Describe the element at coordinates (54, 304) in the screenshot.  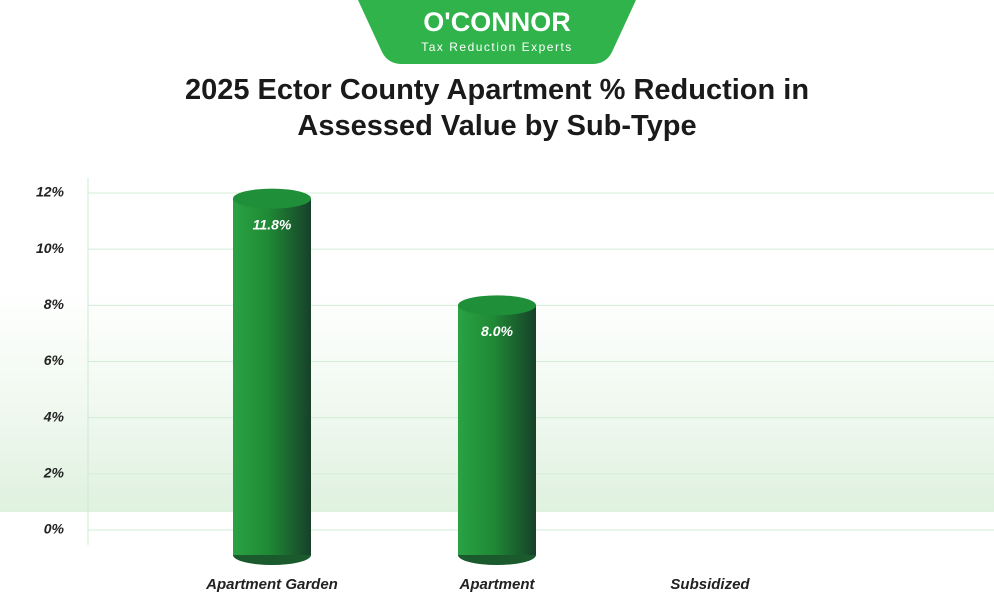
I see `y-tick-label: 8%` at that location.